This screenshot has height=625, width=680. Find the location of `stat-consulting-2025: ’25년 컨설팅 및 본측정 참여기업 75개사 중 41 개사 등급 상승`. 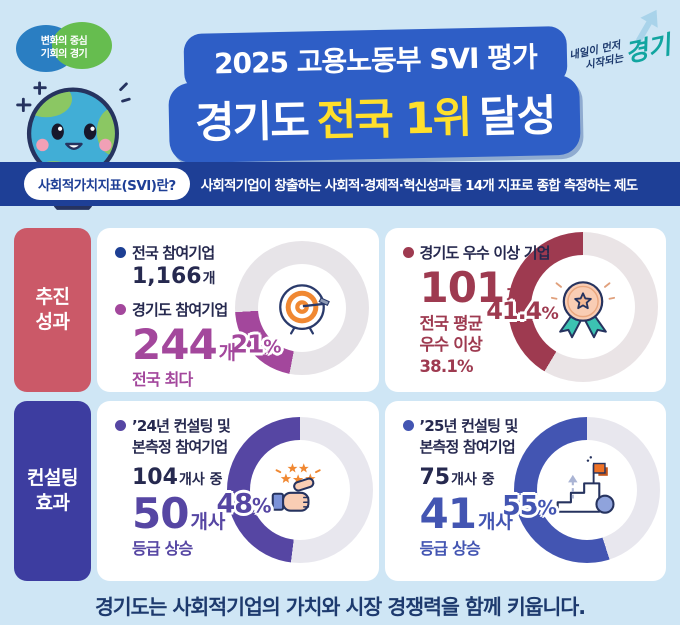

stat-consulting-2025: ’25년 컨설팅 및 본측정 참여기업 75개사 중 41 개사 등급 상승 is located at coordinates (460, 488).